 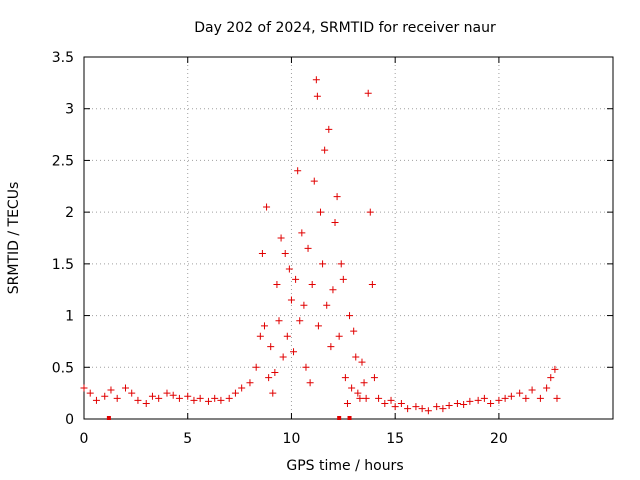 What do you see at coordinates (344, 466) in the screenshot?
I see `x-axis-label: GPS time / hours` at bounding box center [344, 466].